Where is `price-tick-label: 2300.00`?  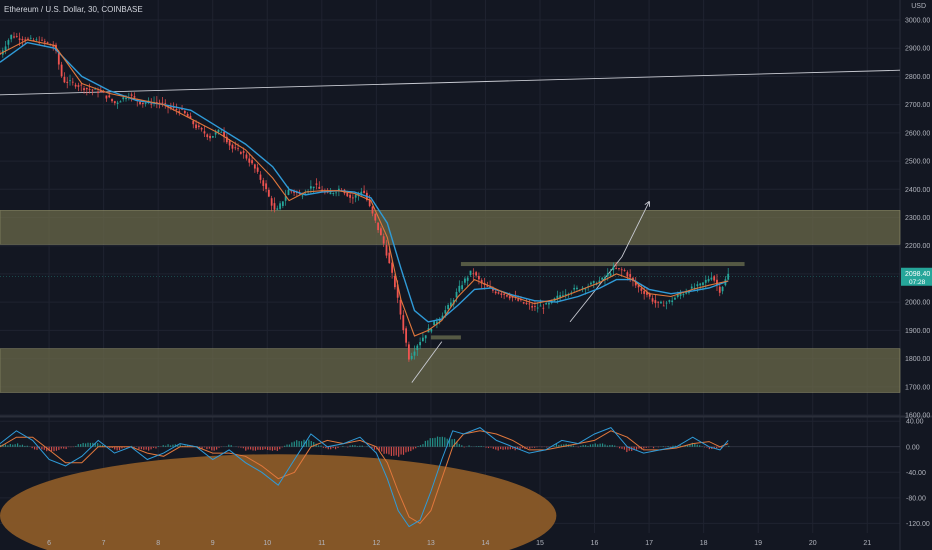 price-tick-label: 2300.00 is located at coordinates (917, 218).